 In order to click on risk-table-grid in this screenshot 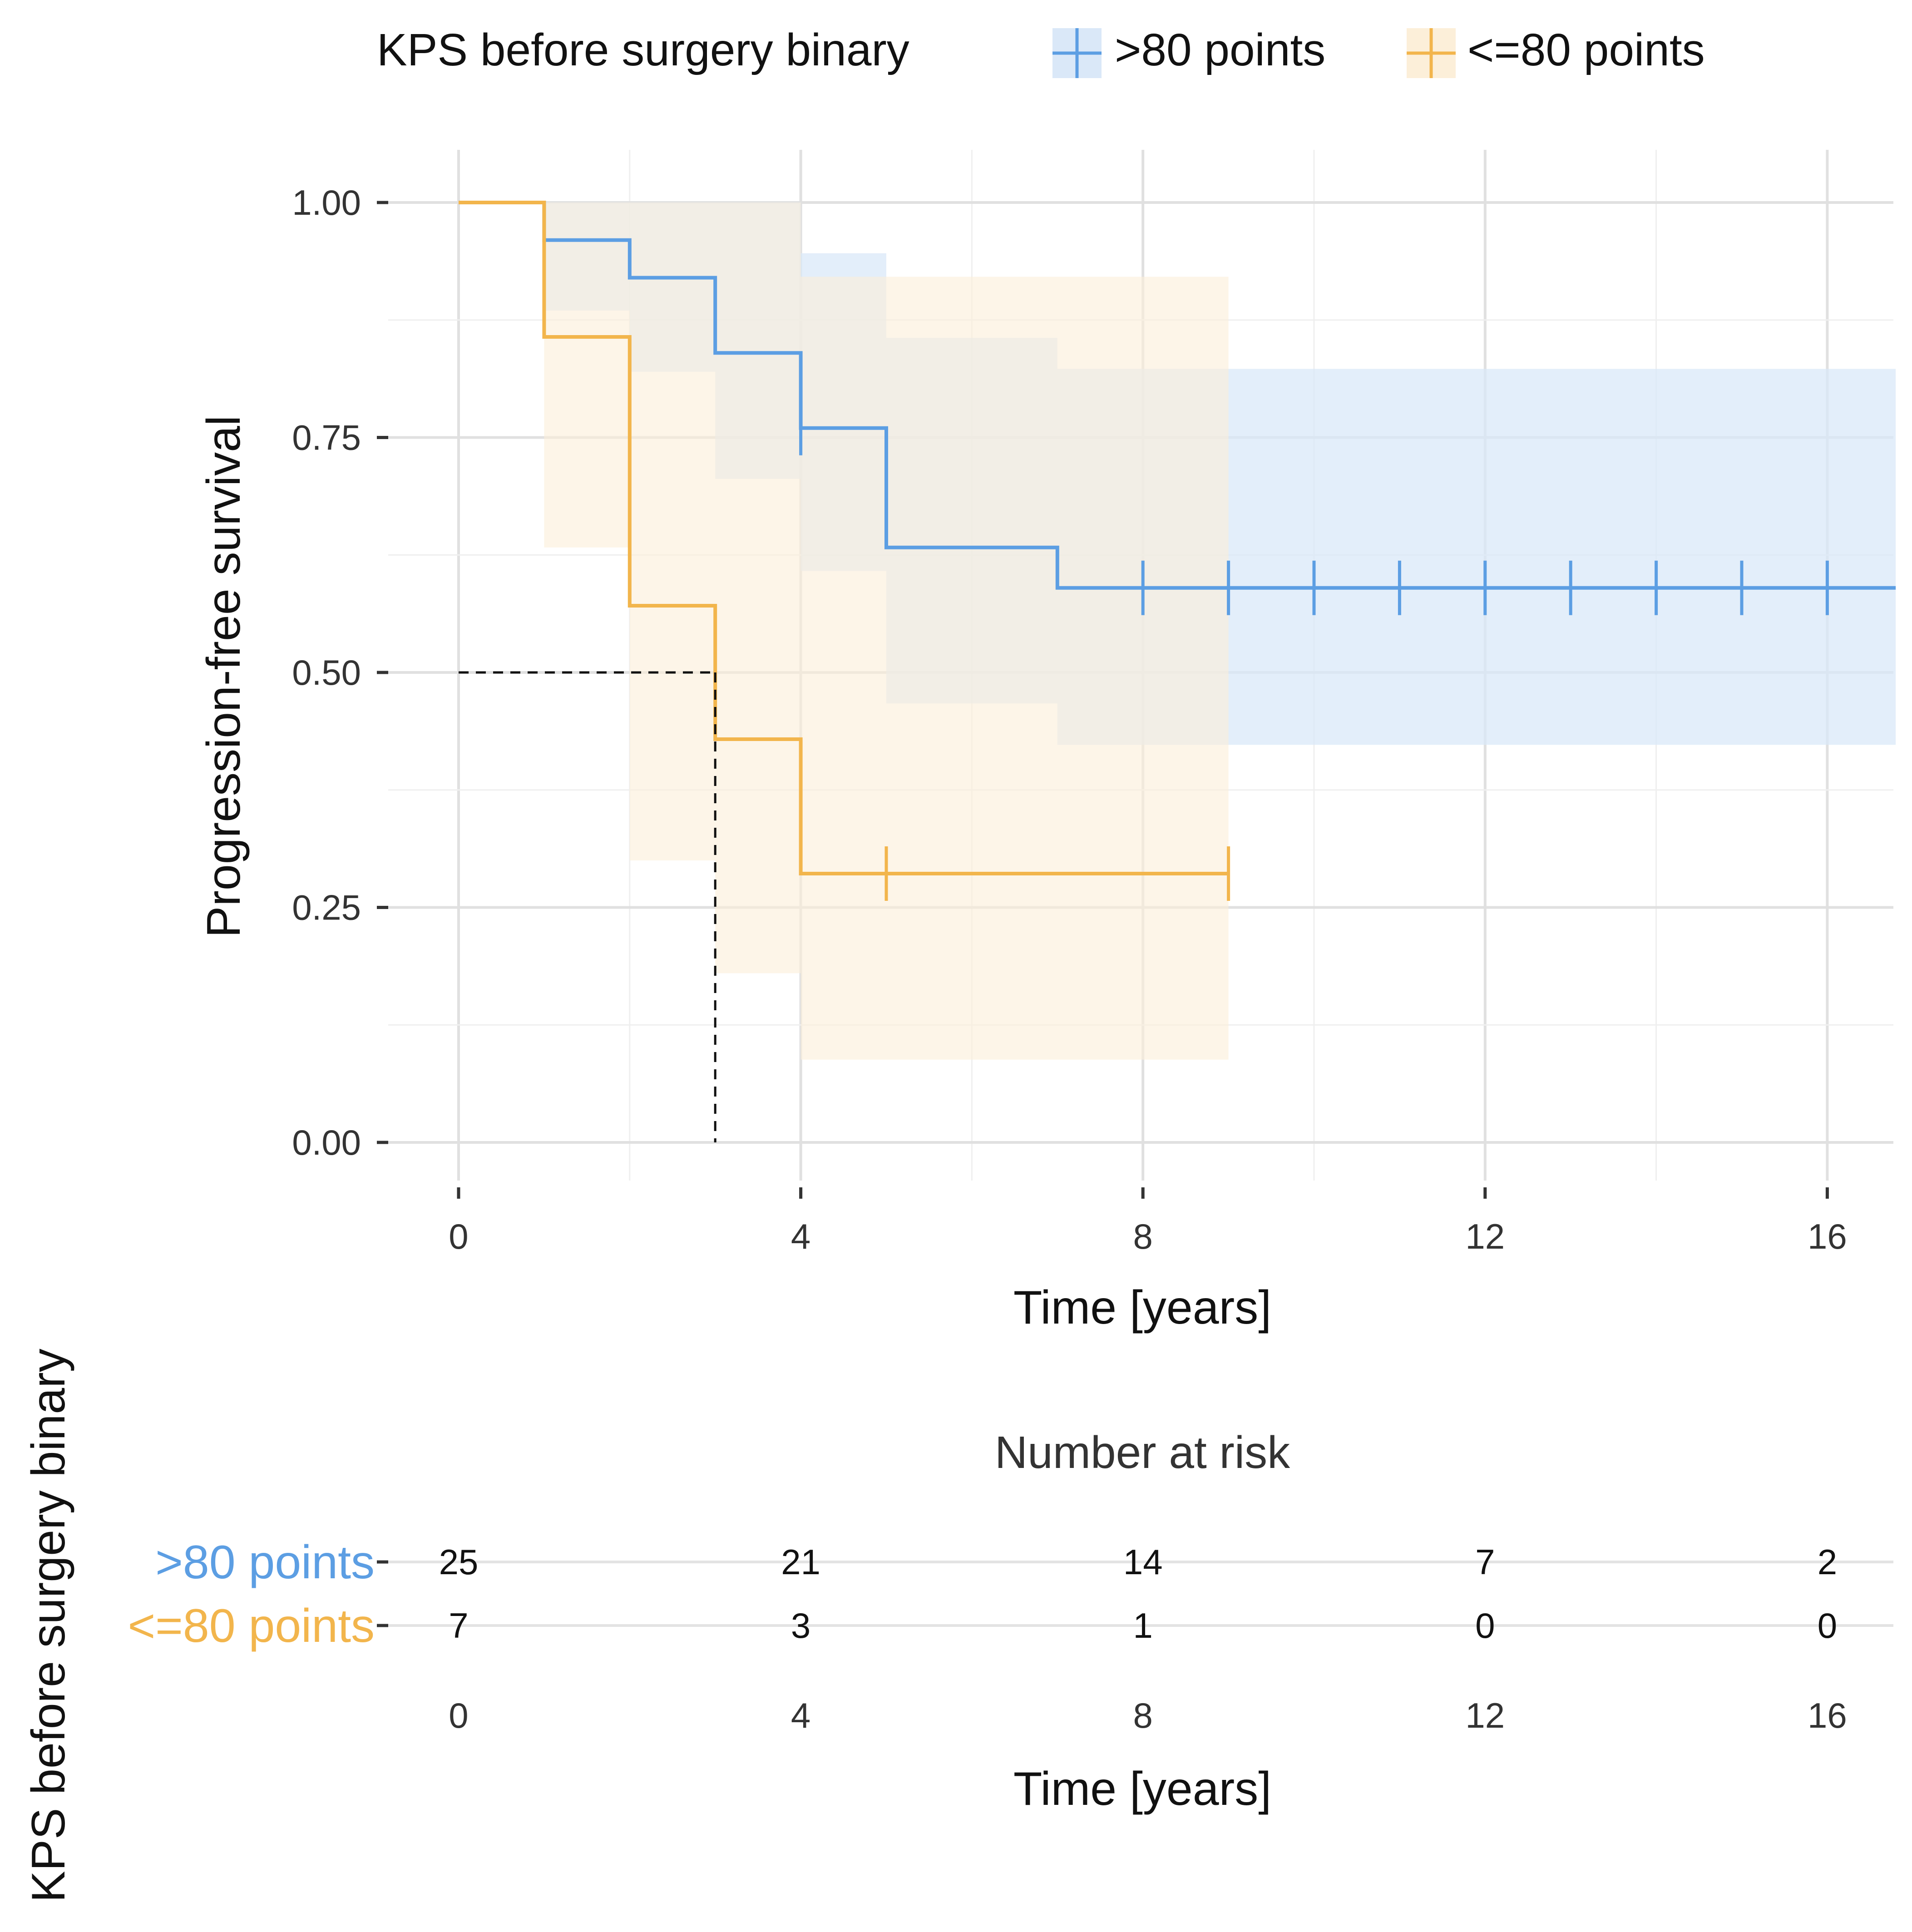, I will do `click(1140, 1594)`.